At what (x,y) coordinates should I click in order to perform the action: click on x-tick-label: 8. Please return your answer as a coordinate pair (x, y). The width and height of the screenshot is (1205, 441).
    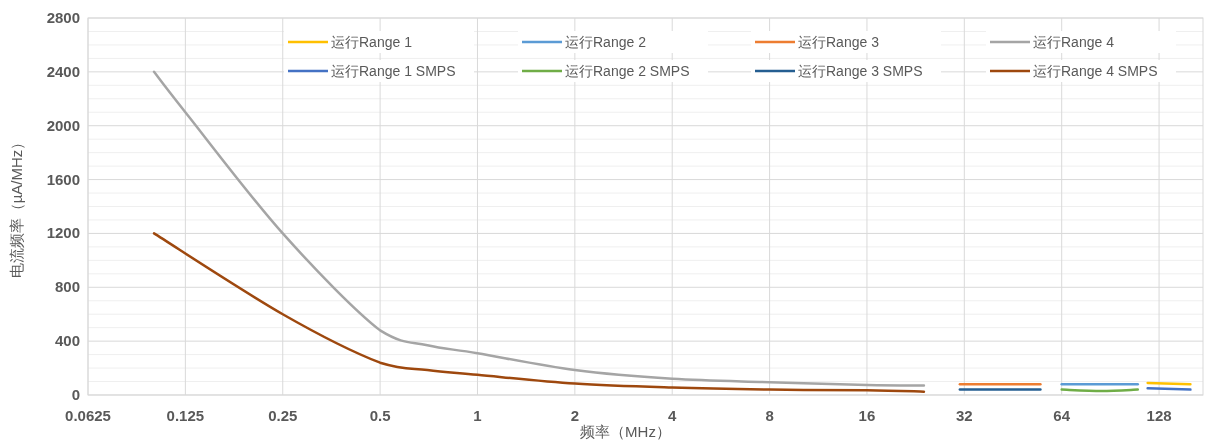
    Looking at the image, I should click on (769, 415).